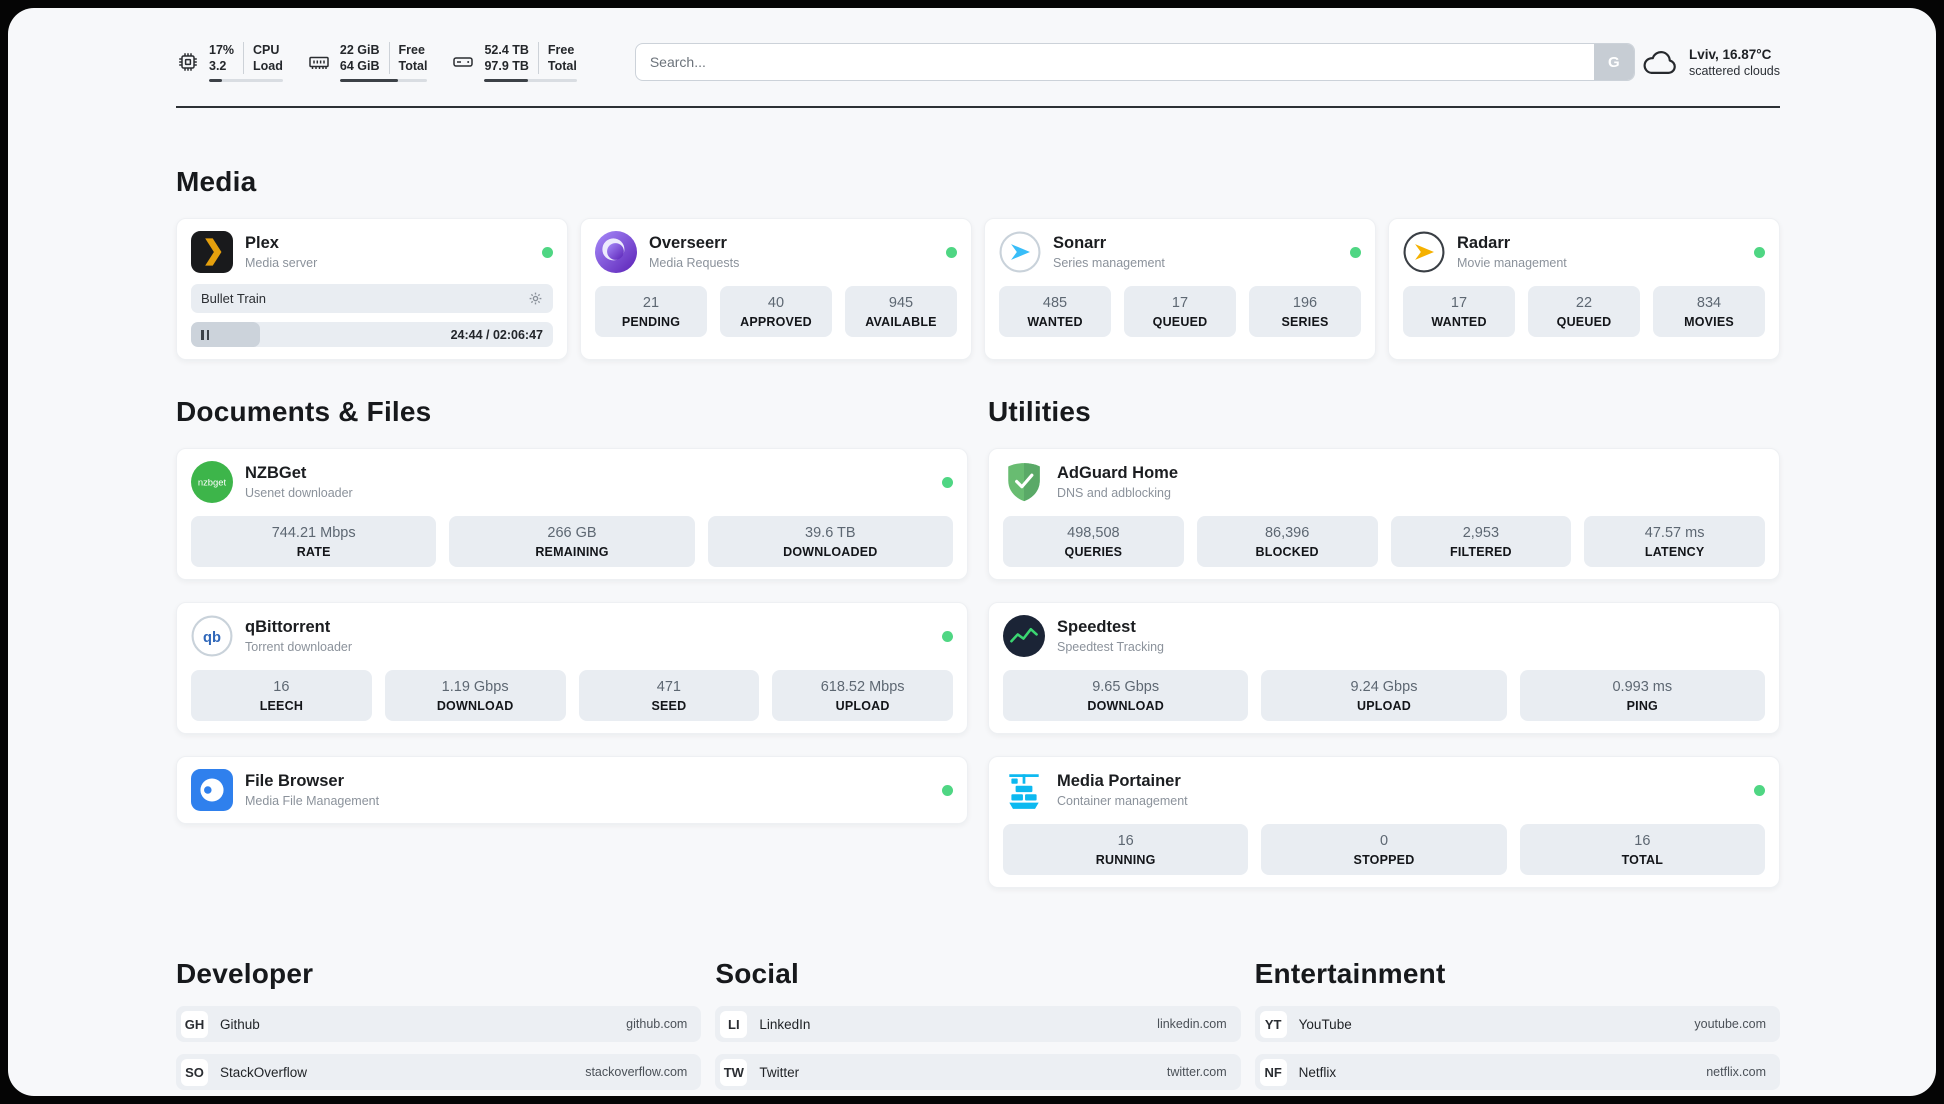 Image resolution: width=1944 pixels, height=1104 pixels. What do you see at coordinates (188, 62) in the screenshot?
I see `cpu-chip-icon` at bounding box center [188, 62].